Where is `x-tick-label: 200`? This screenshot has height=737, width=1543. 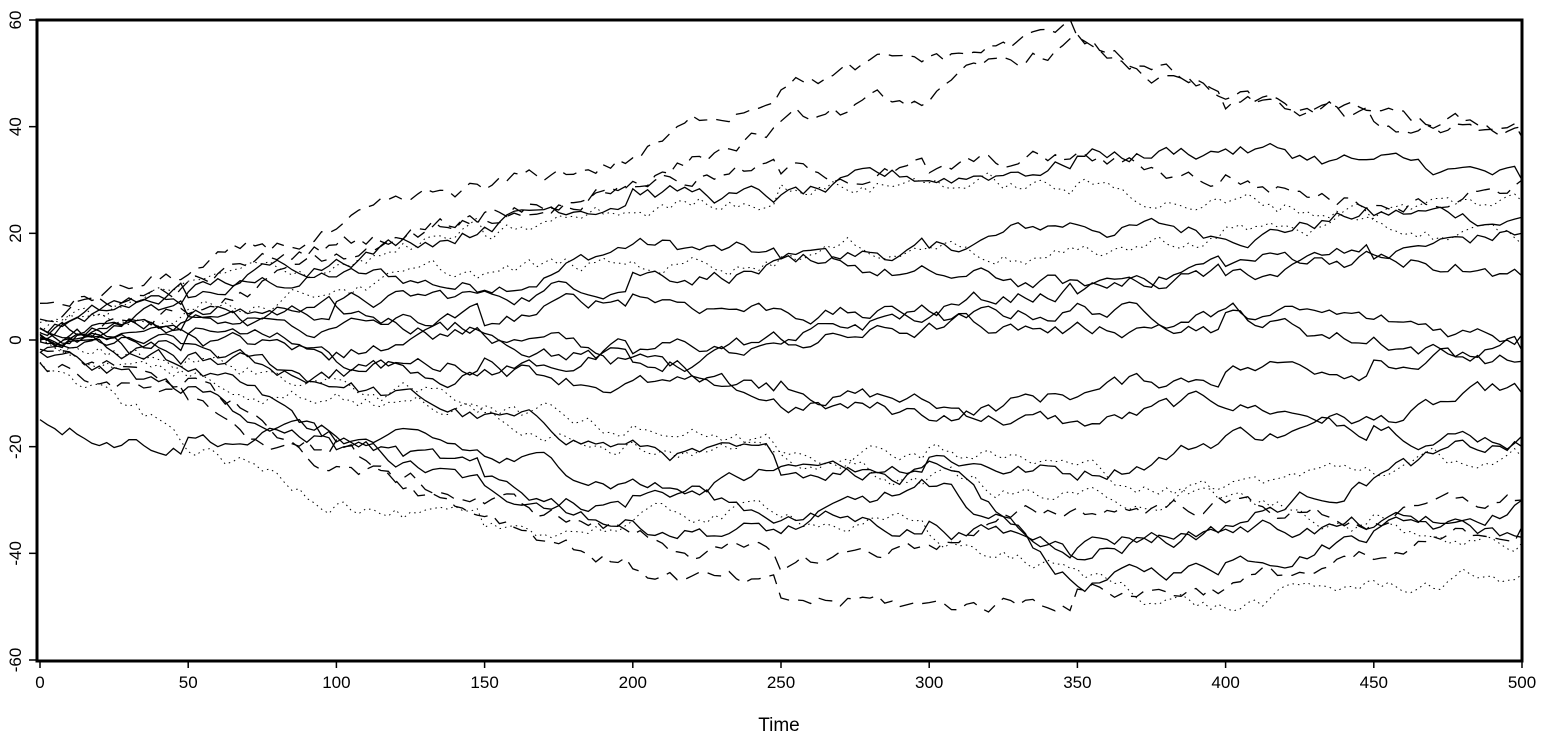
x-tick-label: 200 is located at coordinates (633, 682).